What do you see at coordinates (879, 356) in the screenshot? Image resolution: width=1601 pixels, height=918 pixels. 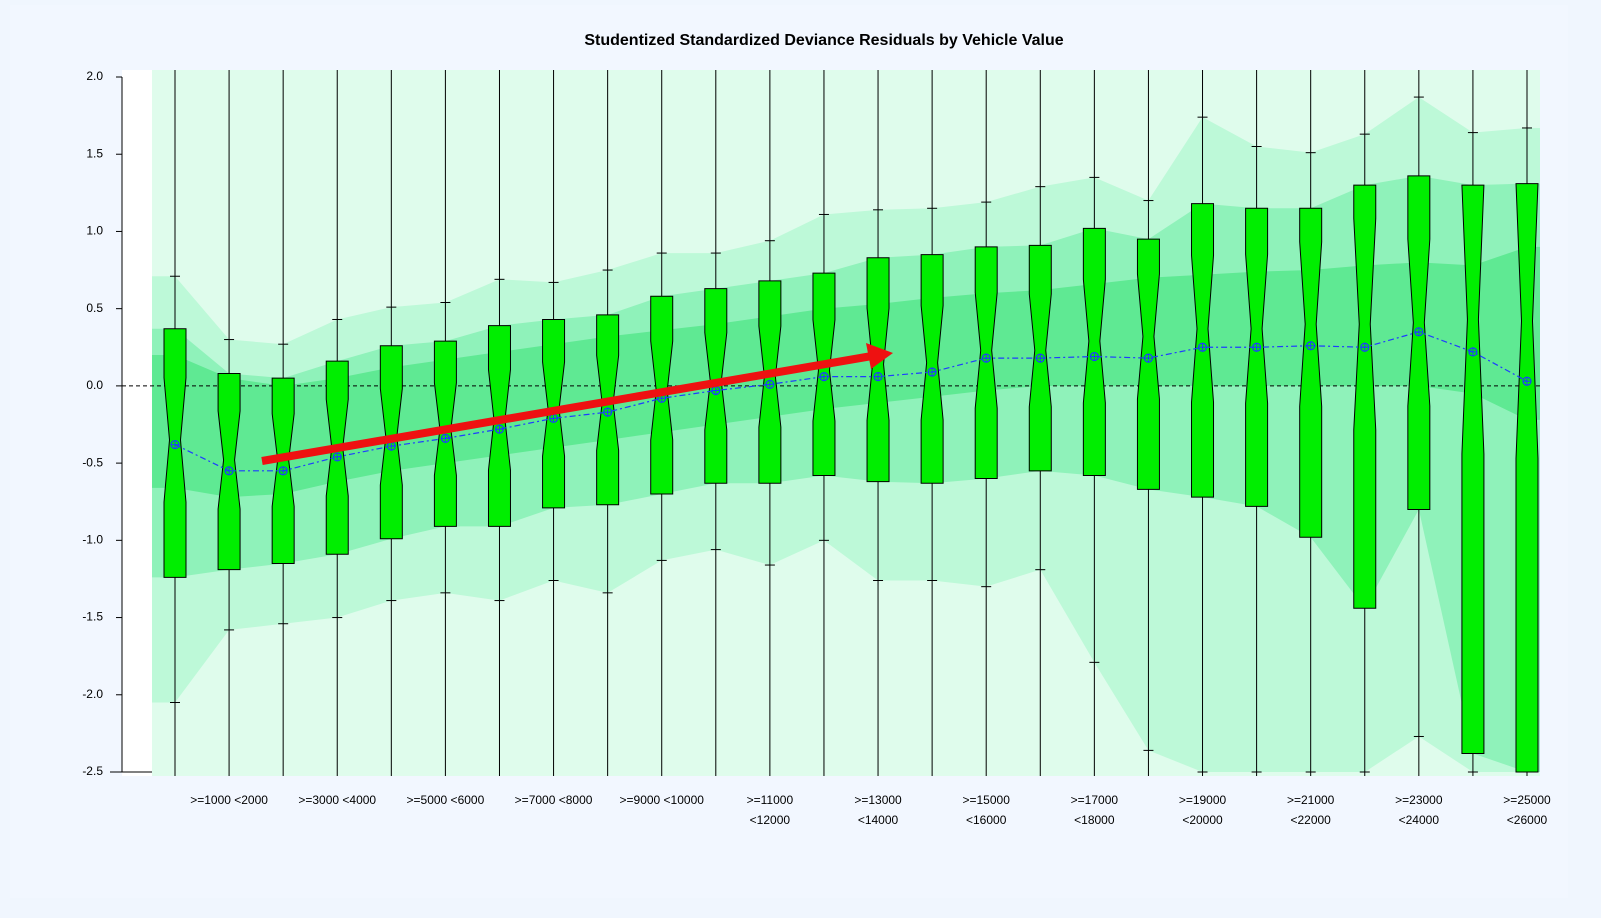 I see `arrow-head` at bounding box center [879, 356].